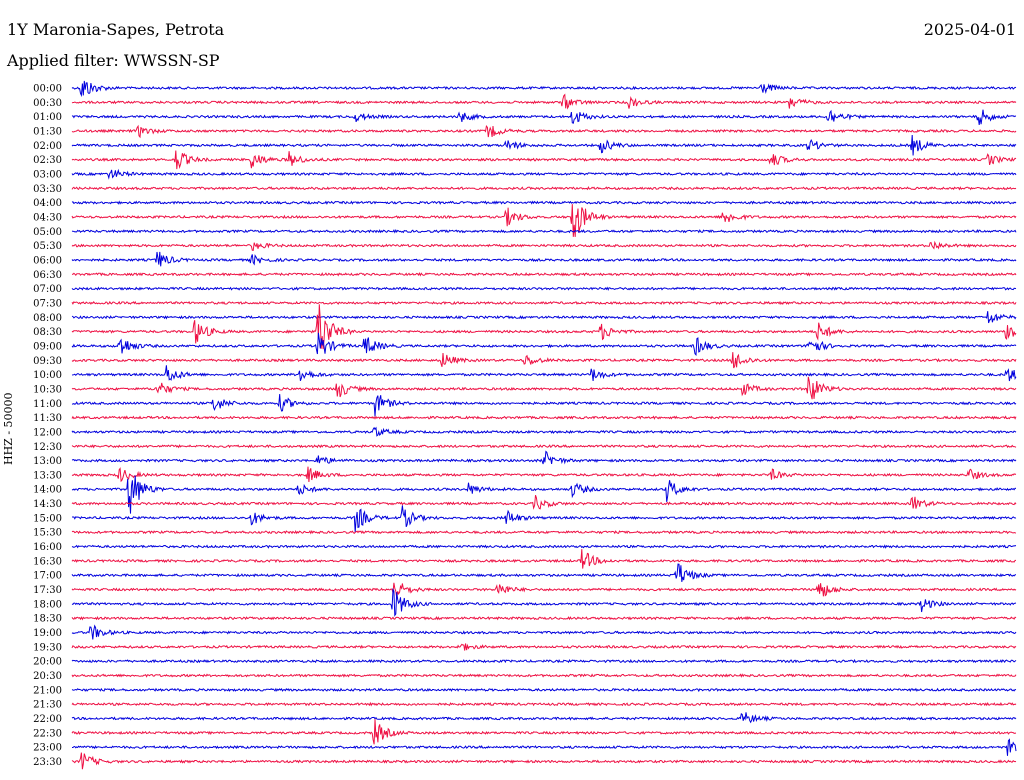  Describe the element at coordinates (47, 389) in the screenshot. I see `time-tick-label: 10:30` at that location.